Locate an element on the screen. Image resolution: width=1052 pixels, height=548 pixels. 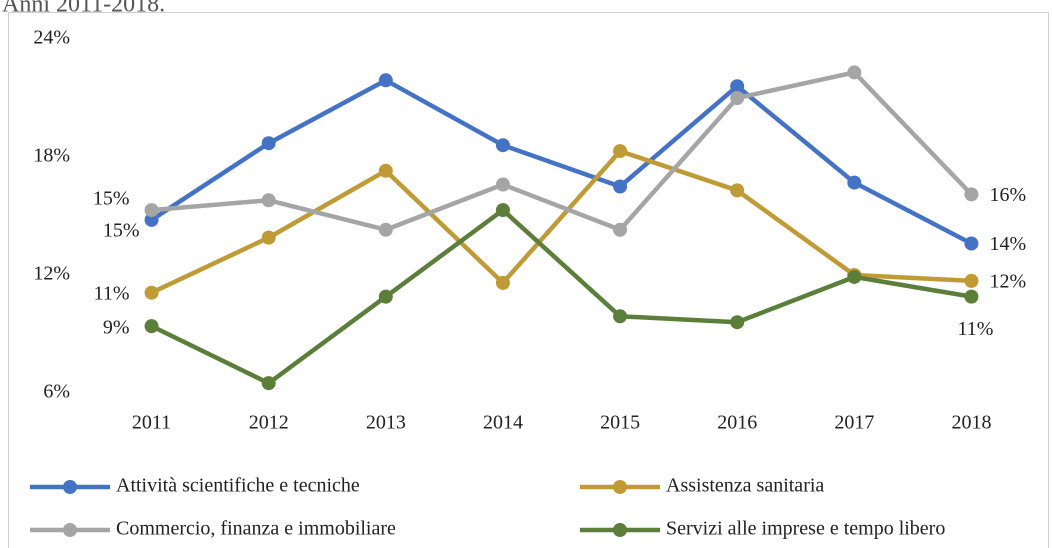
x-tick-label: 2017 is located at coordinates (854, 423).